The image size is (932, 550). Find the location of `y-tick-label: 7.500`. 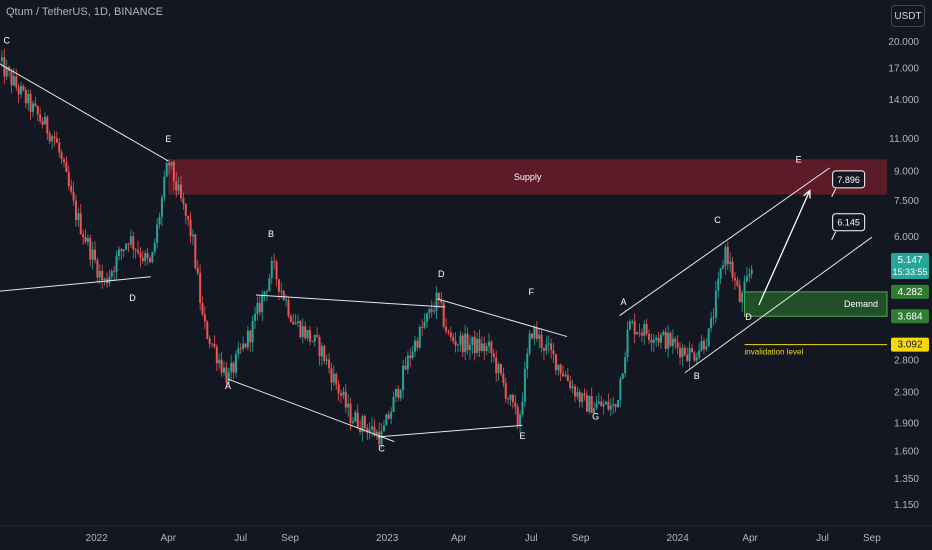

y-tick-label: 7.500 is located at coordinates (906, 201).